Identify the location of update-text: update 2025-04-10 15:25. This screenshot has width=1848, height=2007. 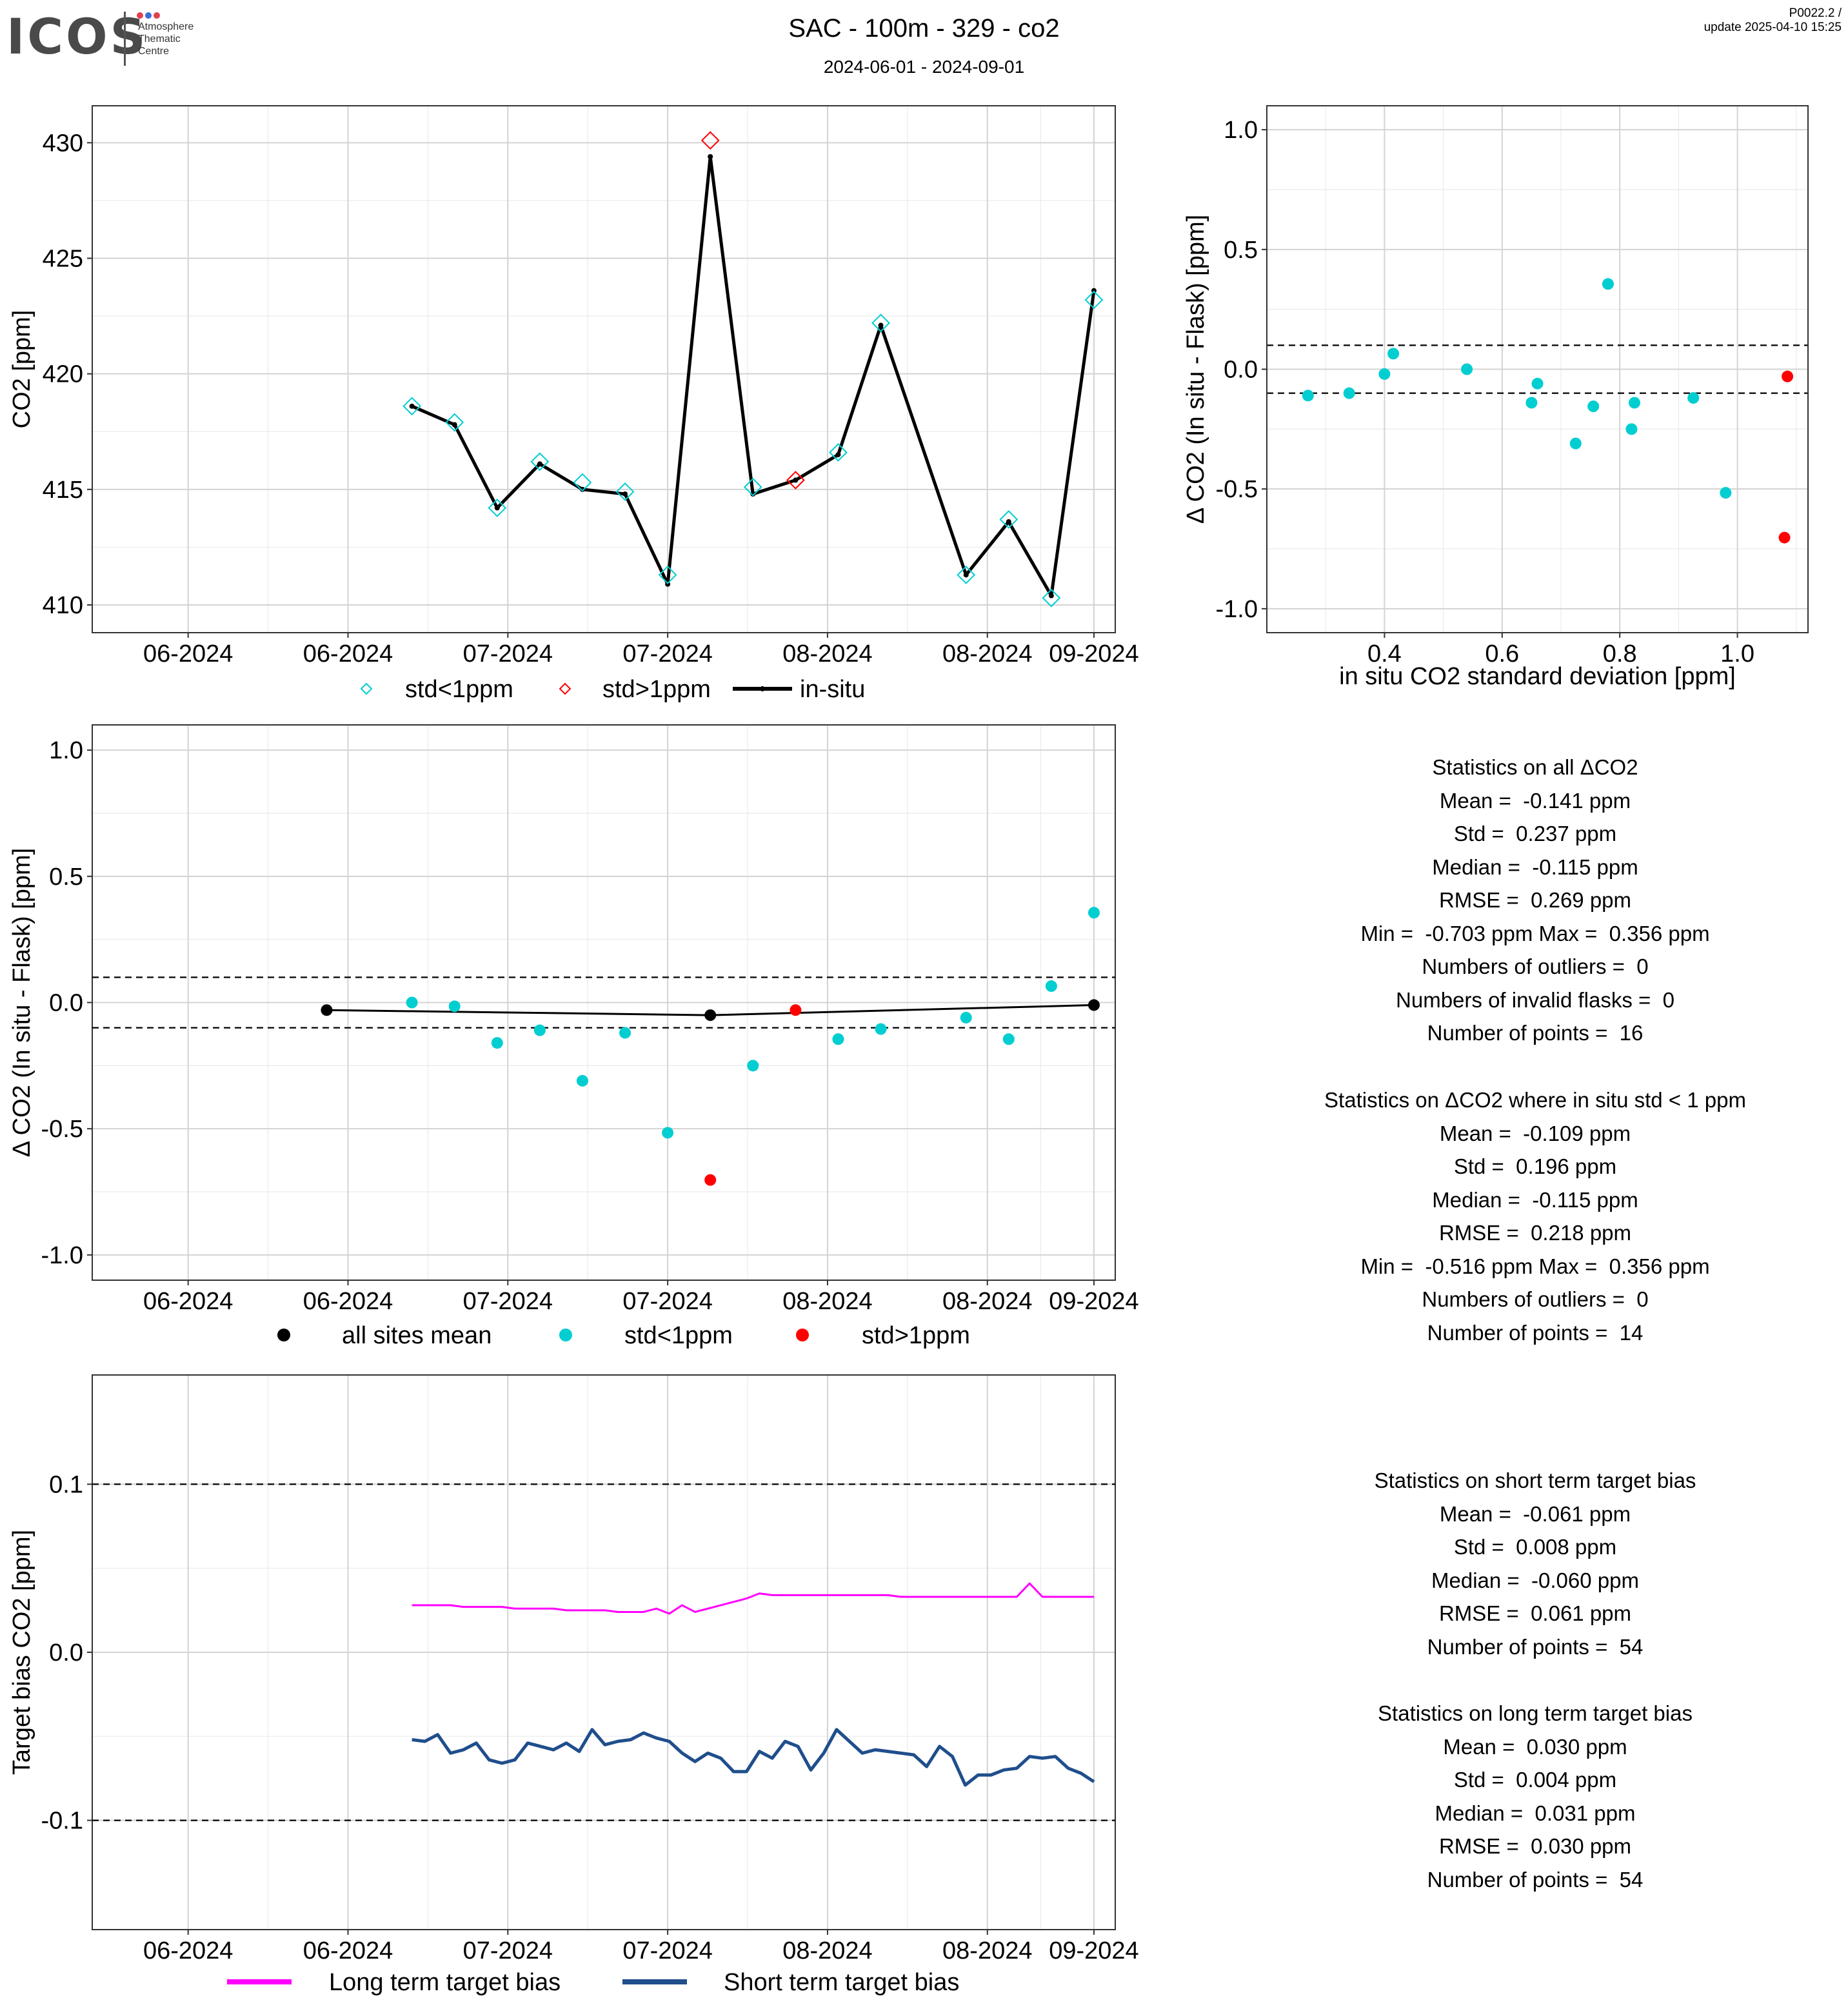
(1773, 27).